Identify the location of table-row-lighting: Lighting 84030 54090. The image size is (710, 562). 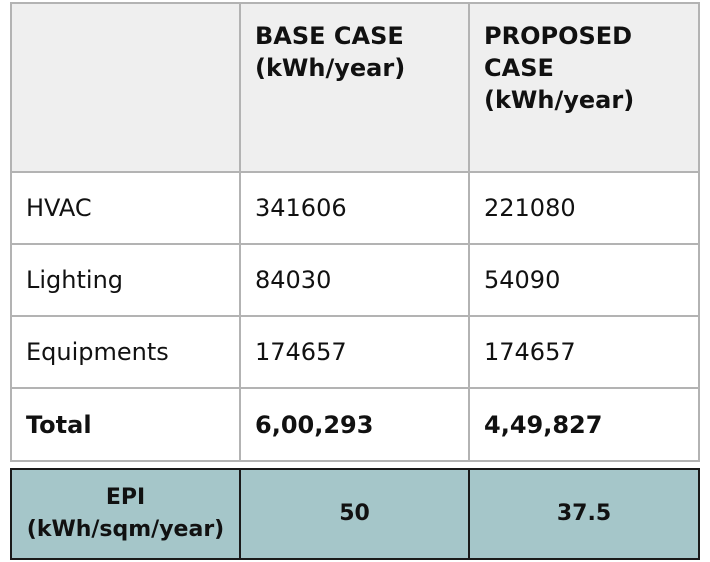
(355, 280).